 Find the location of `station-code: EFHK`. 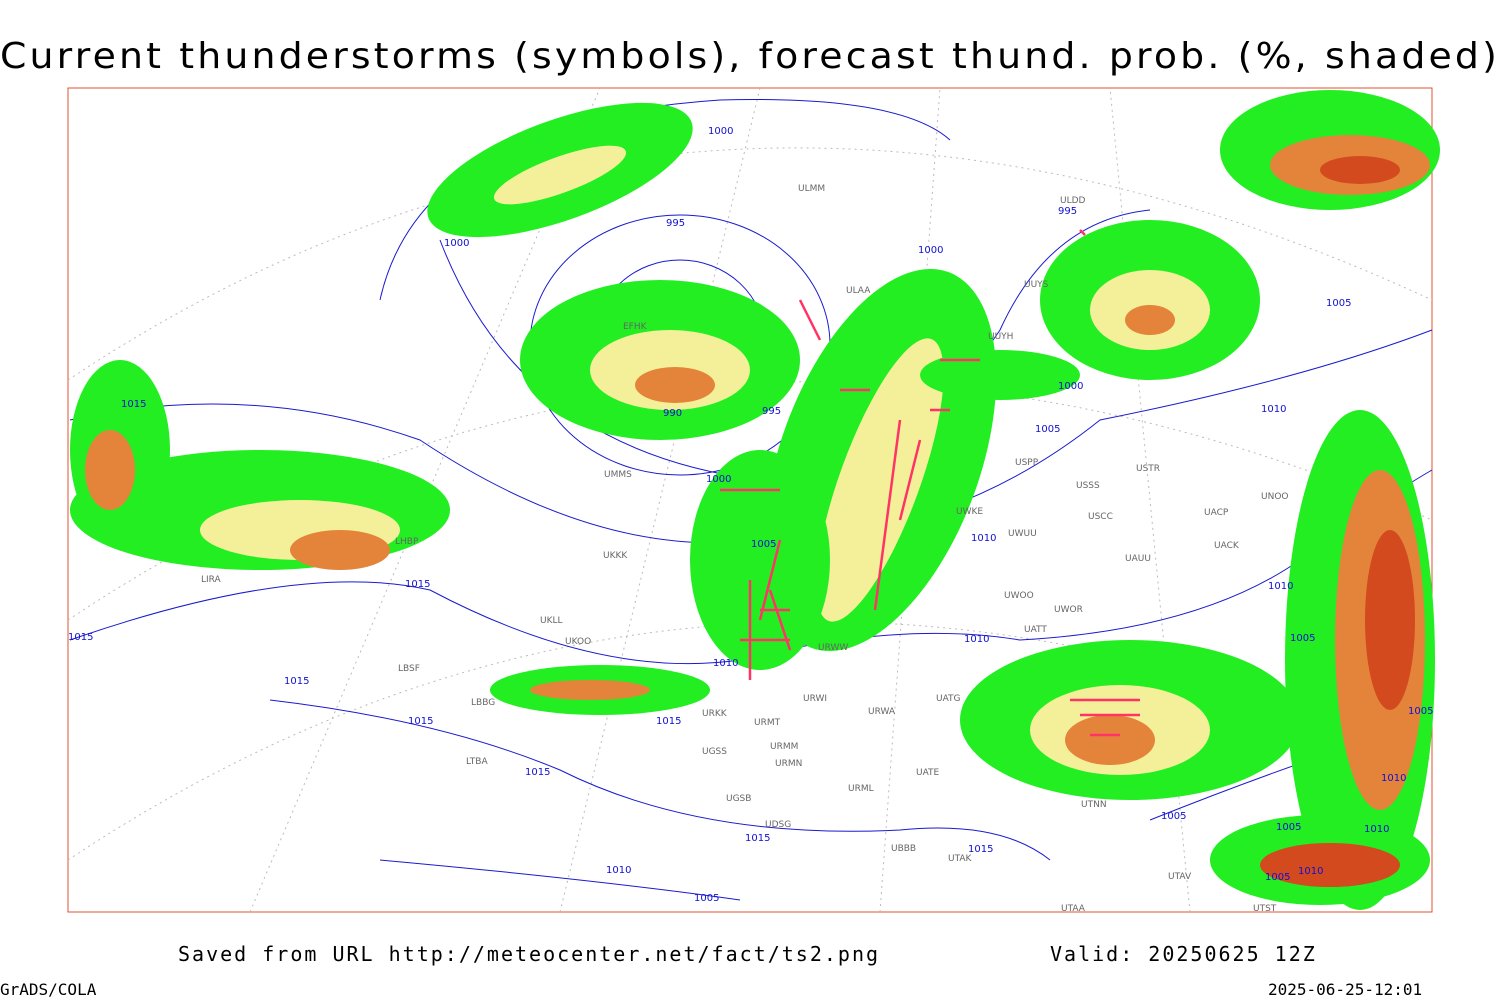

station-code: EFHK is located at coordinates (635, 327).